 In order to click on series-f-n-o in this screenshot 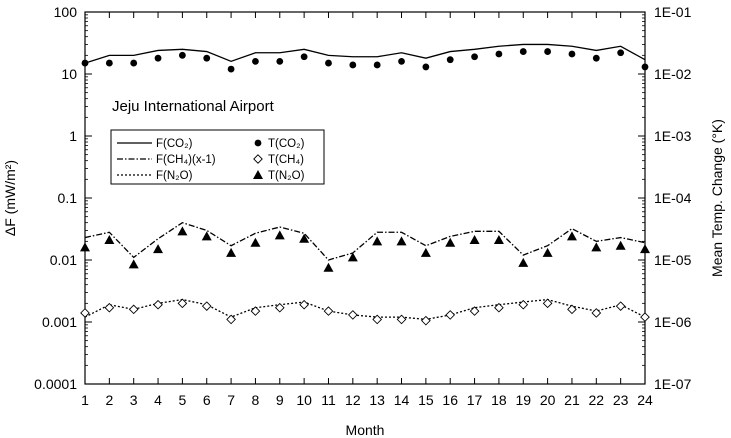, I will do `click(365, 309)`.